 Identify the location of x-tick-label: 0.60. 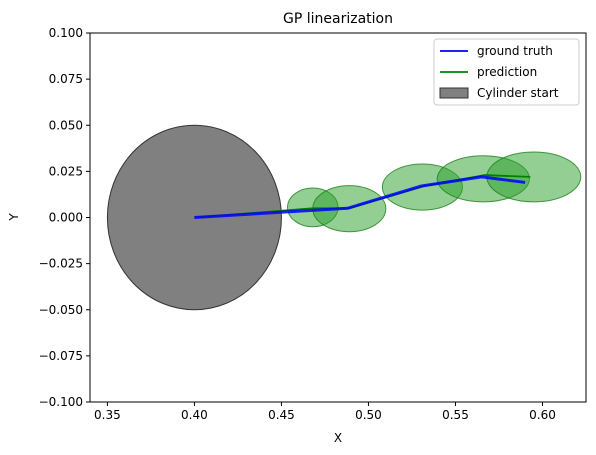
(542, 415).